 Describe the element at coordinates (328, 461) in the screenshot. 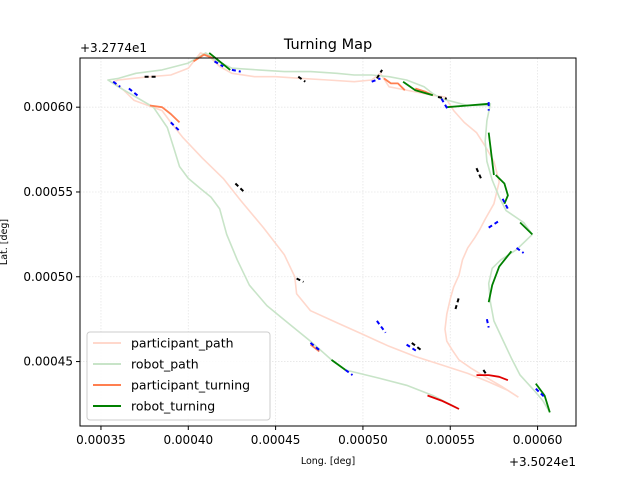

I see `x-axis-label: Long. [deg]` at that location.